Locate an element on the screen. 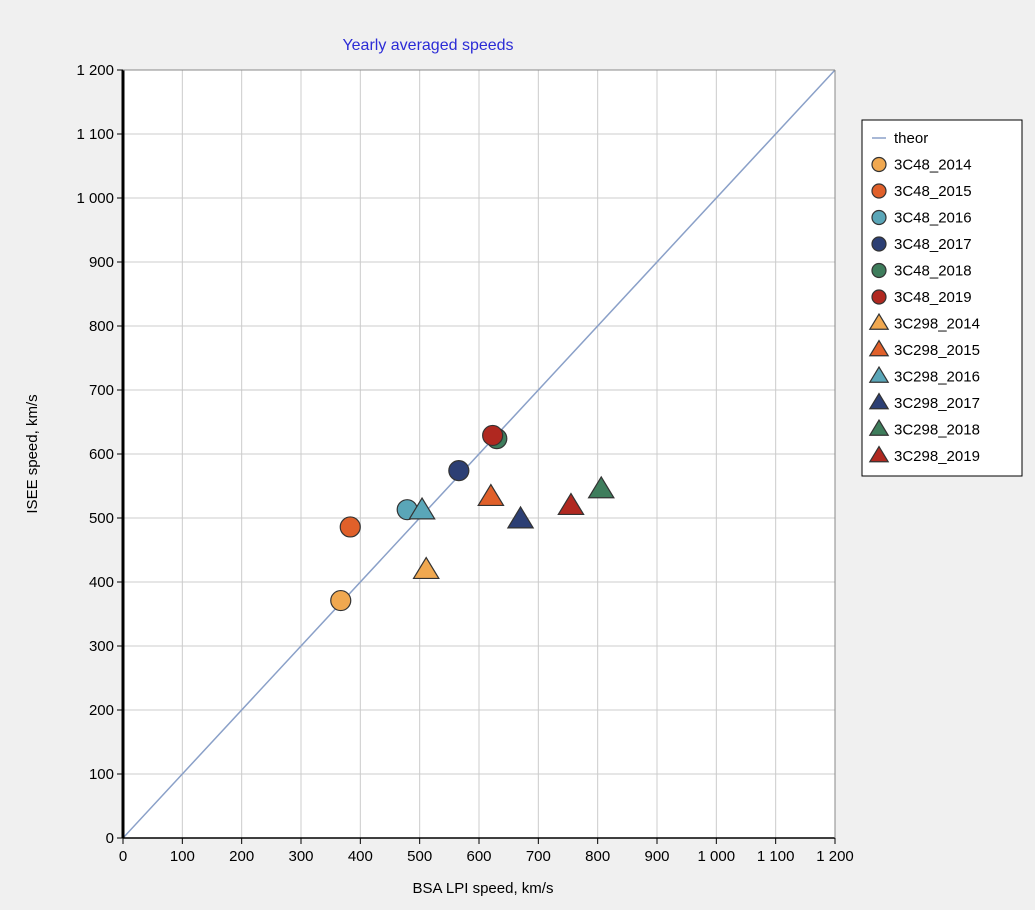 This screenshot has width=1035, height=910. data-point-3c298_2014 is located at coordinates (426, 568).